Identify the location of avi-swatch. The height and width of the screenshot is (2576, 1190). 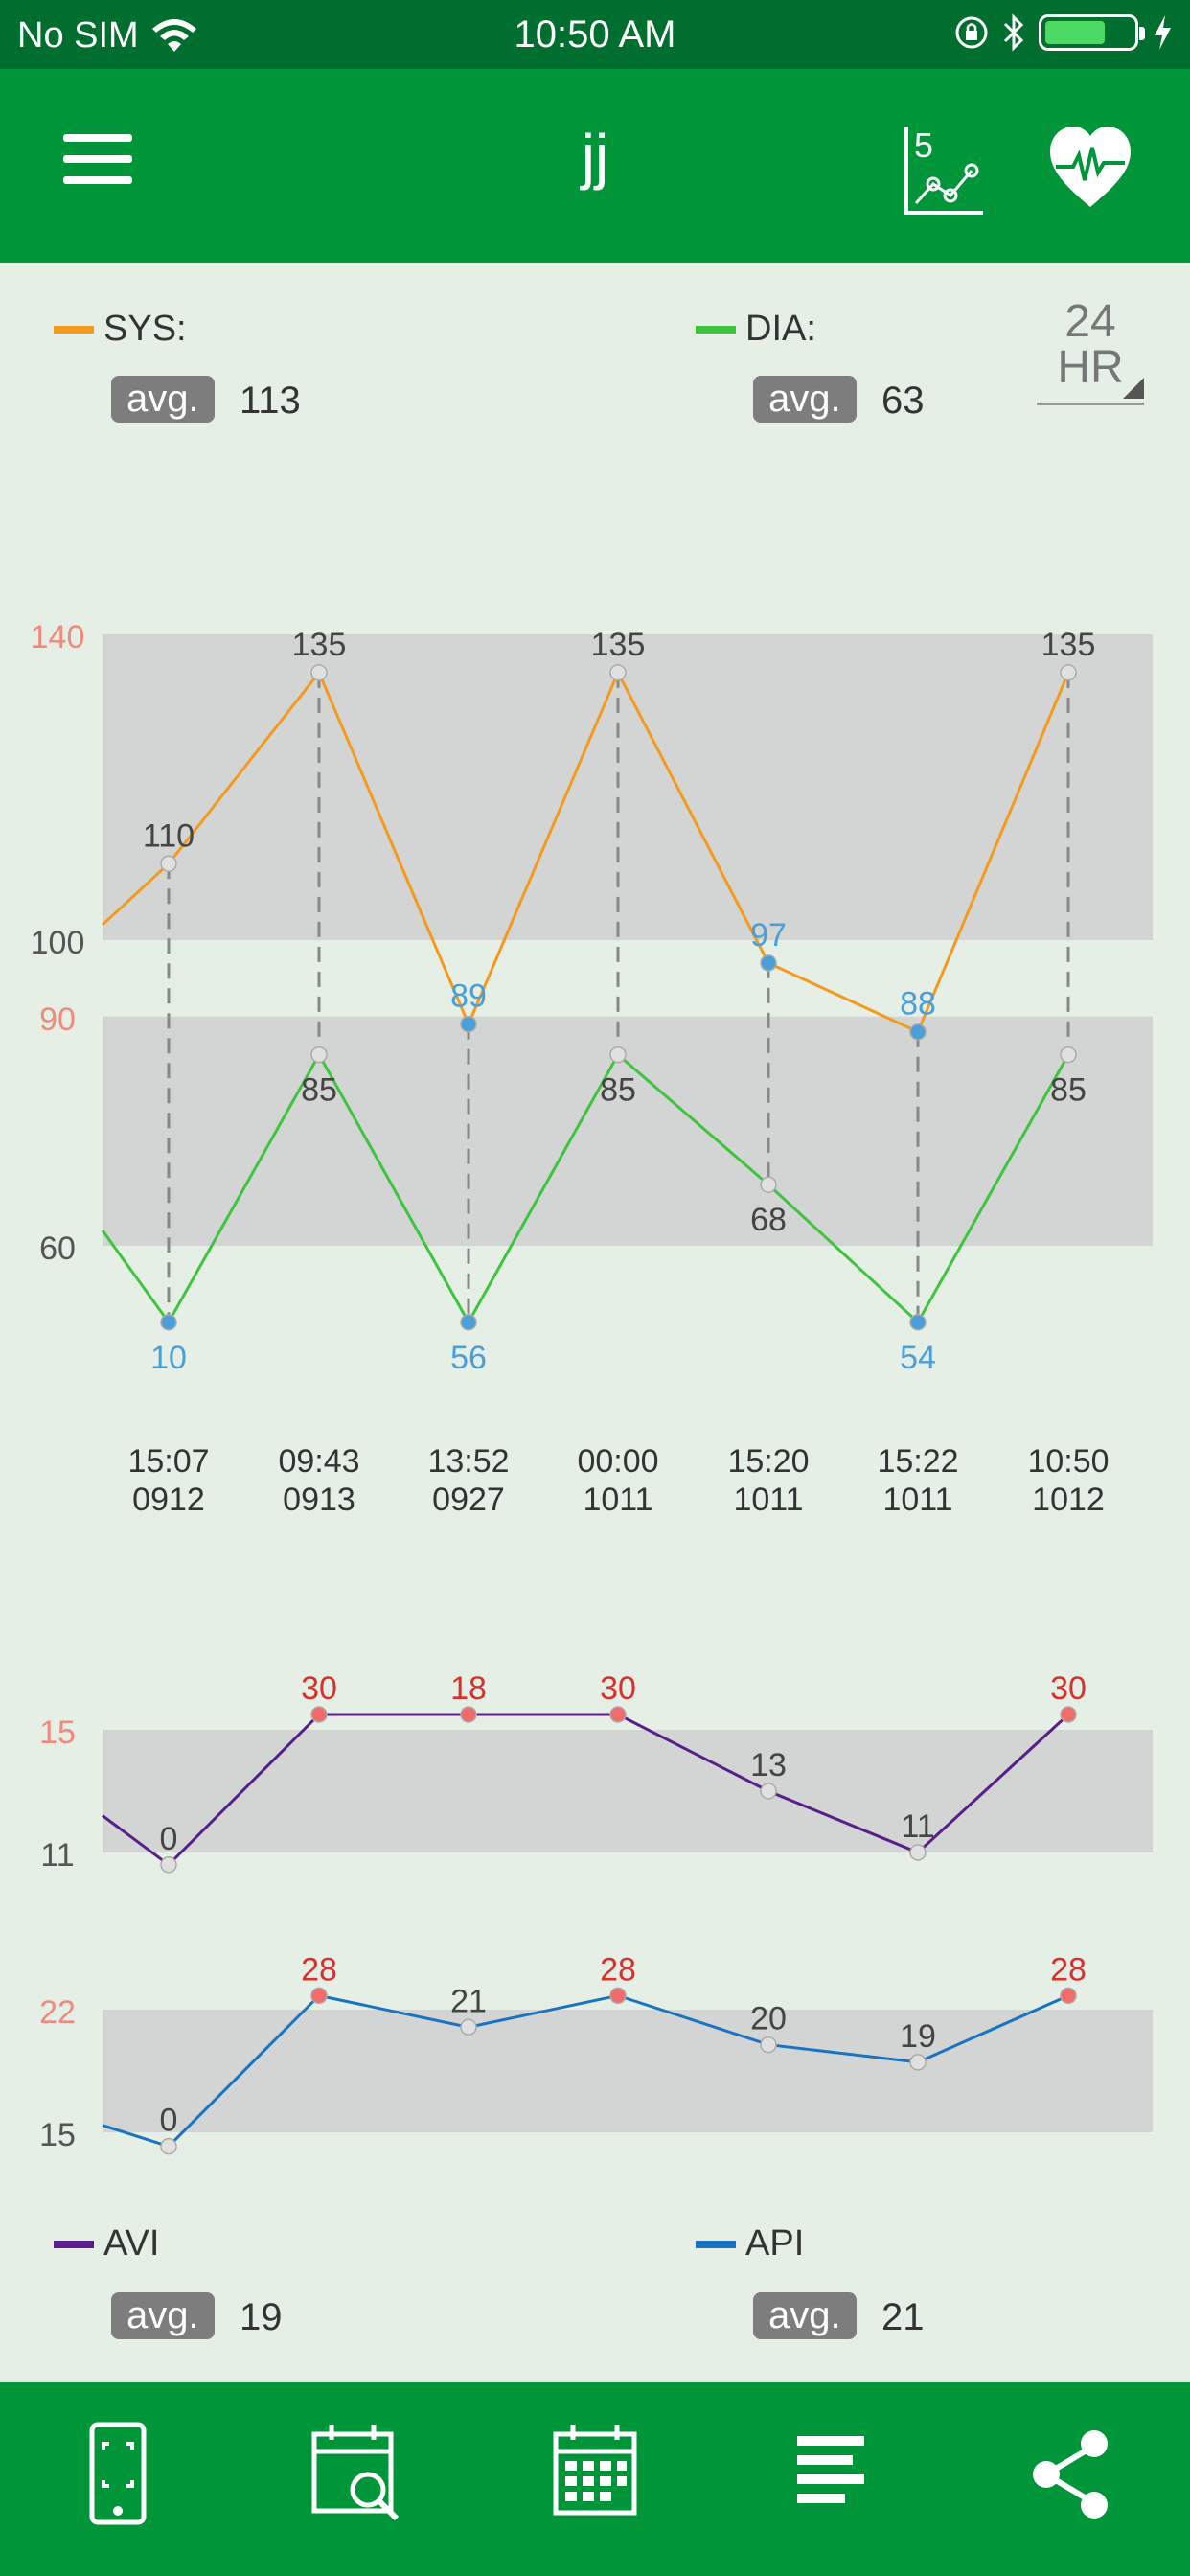
(74, 2244).